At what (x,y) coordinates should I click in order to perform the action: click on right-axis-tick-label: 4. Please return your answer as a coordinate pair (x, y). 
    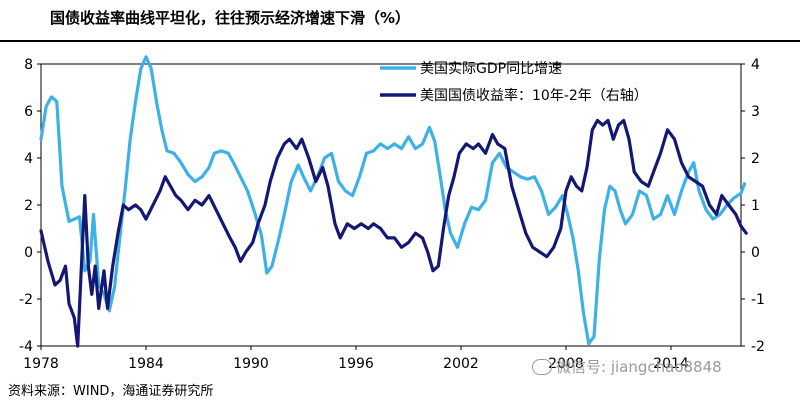
    Looking at the image, I should click on (755, 65).